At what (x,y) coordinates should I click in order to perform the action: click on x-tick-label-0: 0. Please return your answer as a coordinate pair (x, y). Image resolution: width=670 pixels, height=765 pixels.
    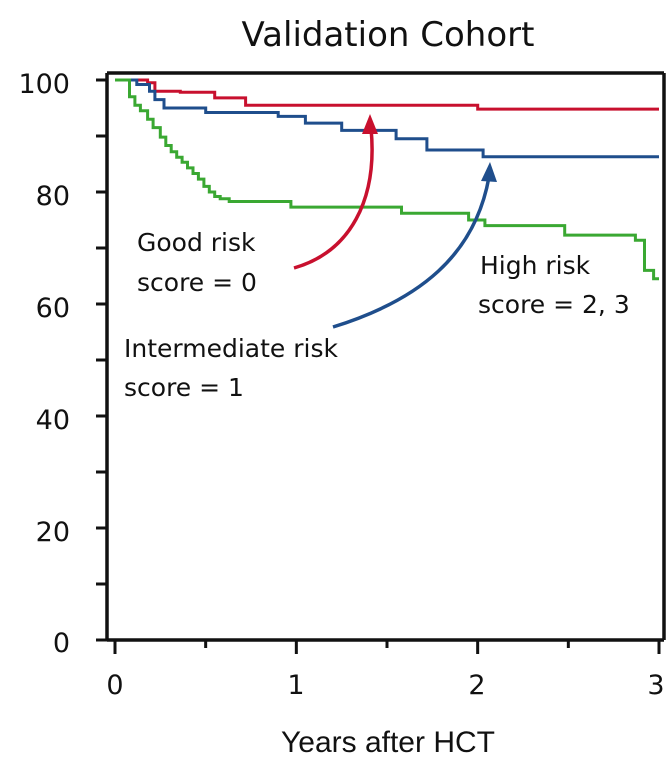
    Looking at the image, I should click on (114, 685).